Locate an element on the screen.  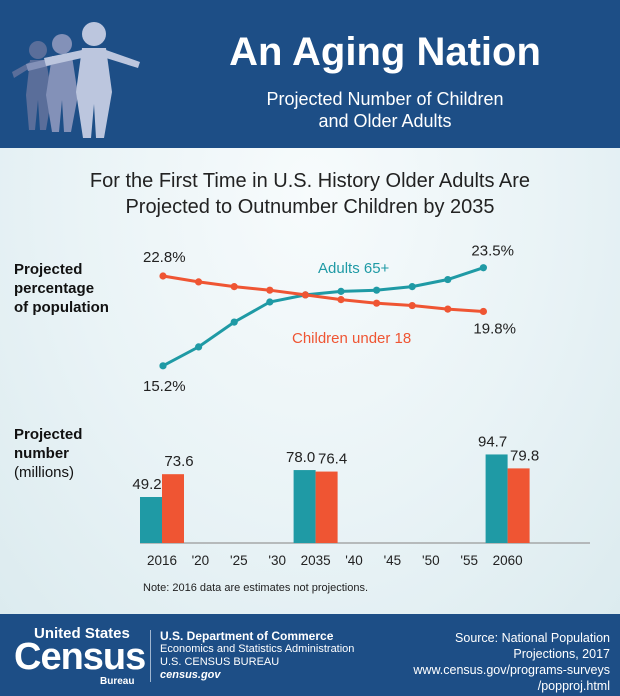
adults-bar-2035 is located at coordinates (304, 506).